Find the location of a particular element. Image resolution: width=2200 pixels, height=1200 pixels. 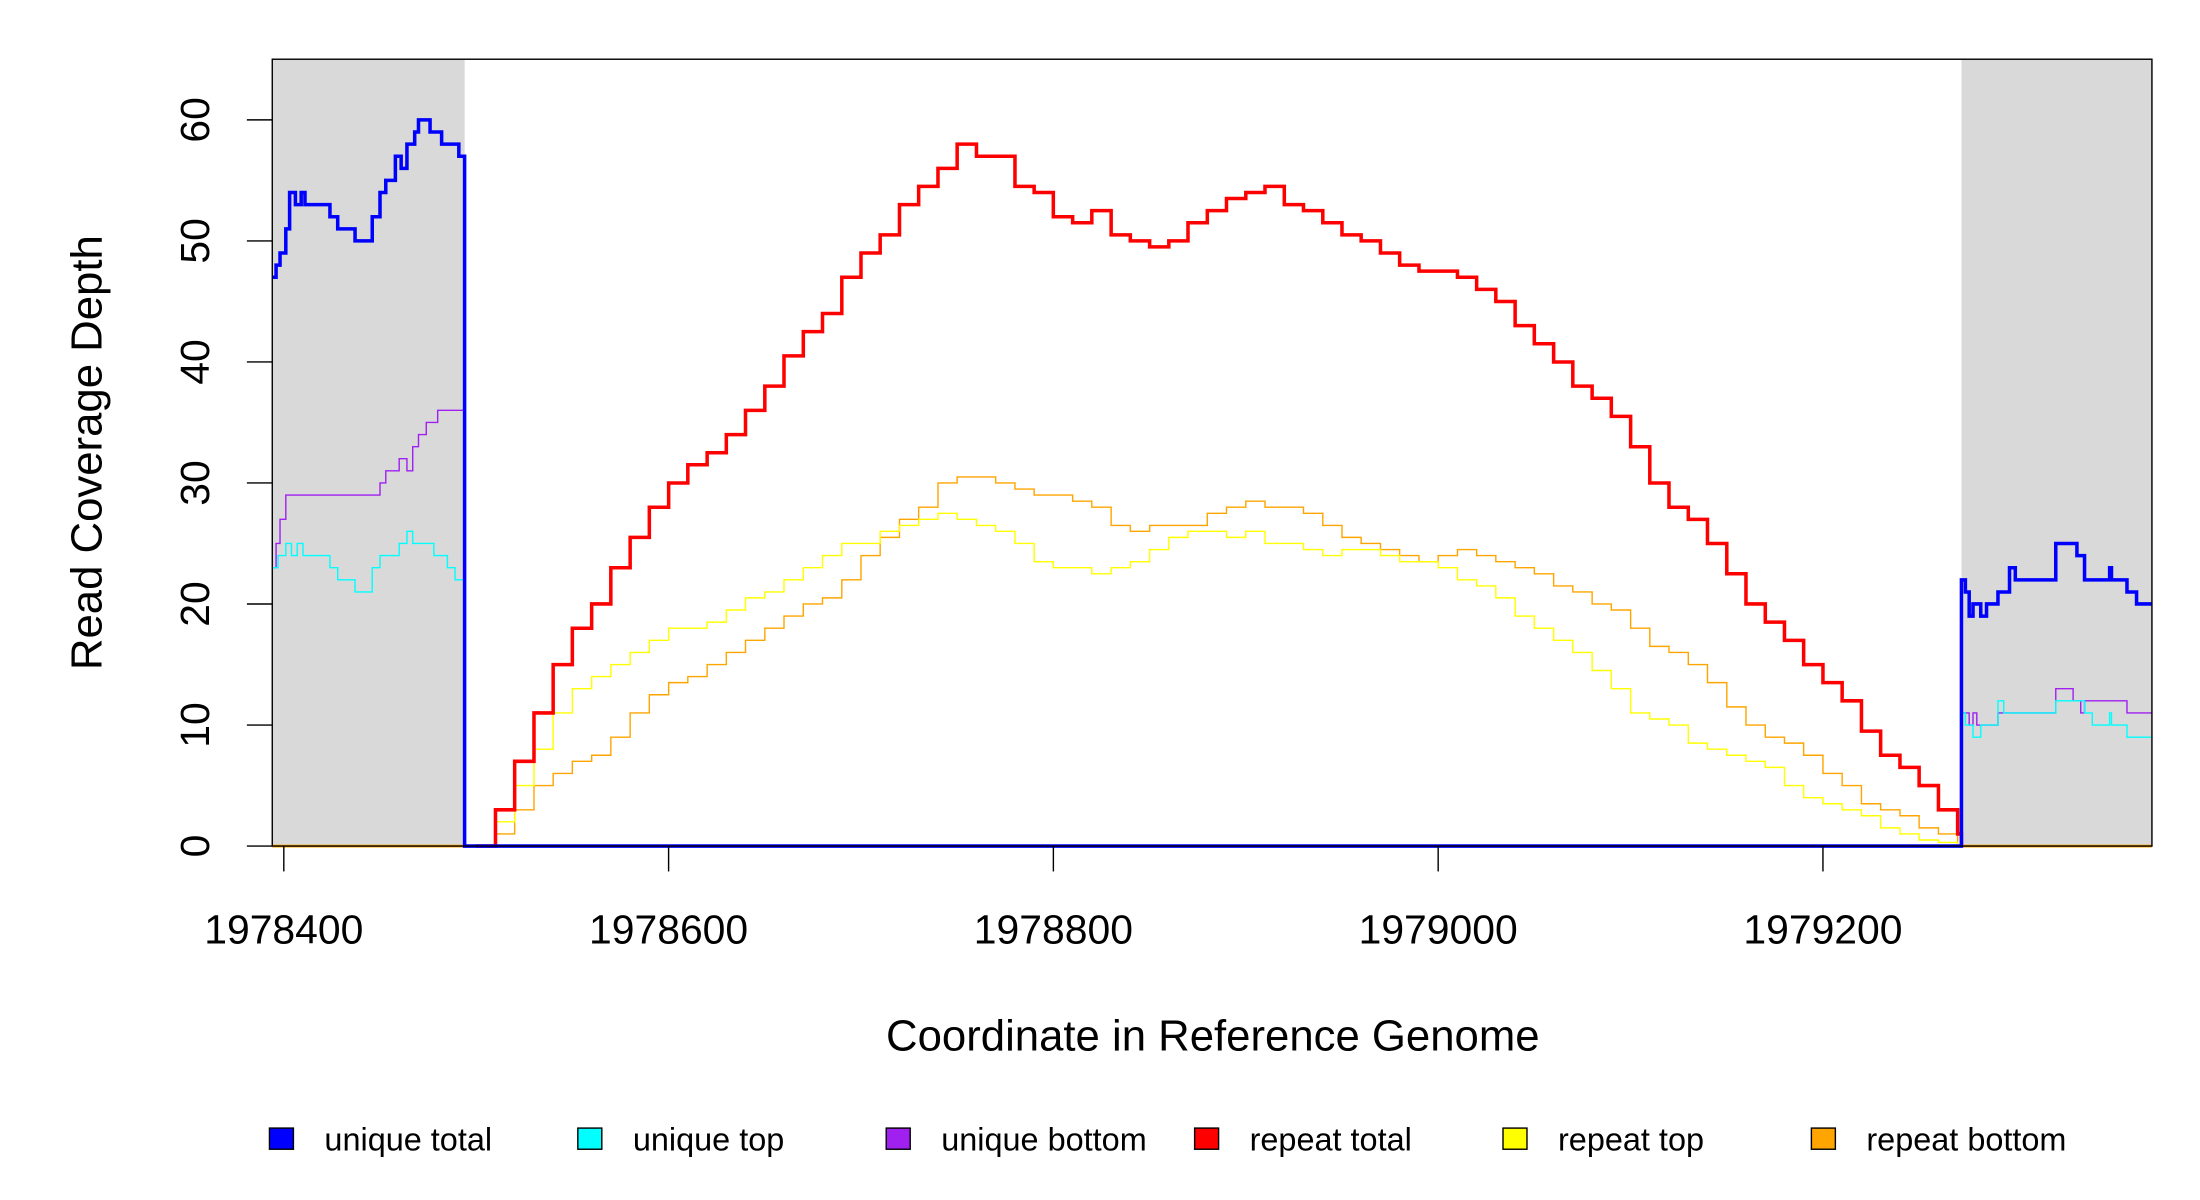

x-axis-label: Coordinate in Reference Genome is located at coordinates (1213, 1036).